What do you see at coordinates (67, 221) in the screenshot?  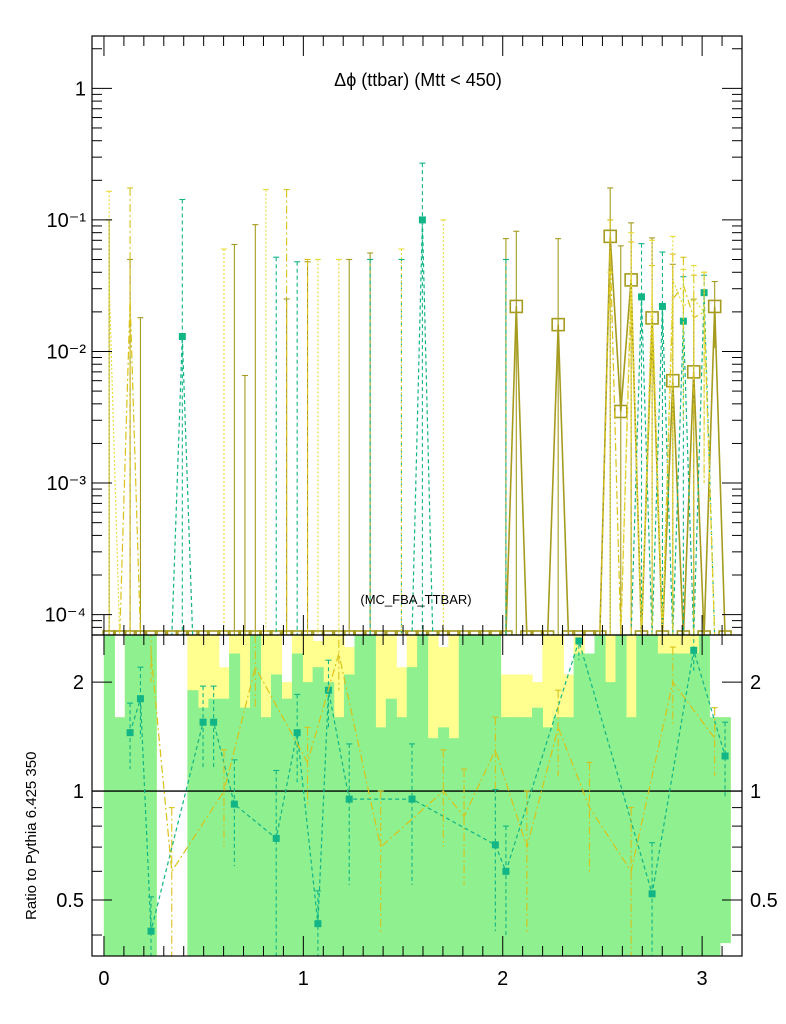 I see `main-y-tick-label: 10⁻¹` at bounding box center [67, 221].